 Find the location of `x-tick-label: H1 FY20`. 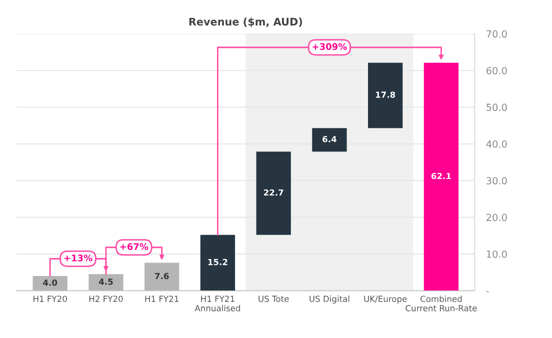

x-tick-label: H1 FY20 is located at coordinates (50, 299).